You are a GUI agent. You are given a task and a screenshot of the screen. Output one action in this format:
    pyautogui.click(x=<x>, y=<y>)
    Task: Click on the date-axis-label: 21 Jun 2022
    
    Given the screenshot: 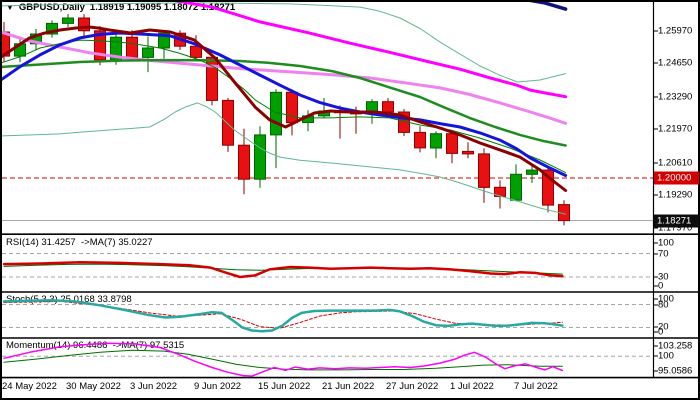 What is the action you would take?
    pyautogui.click(x=348, y=386)
    